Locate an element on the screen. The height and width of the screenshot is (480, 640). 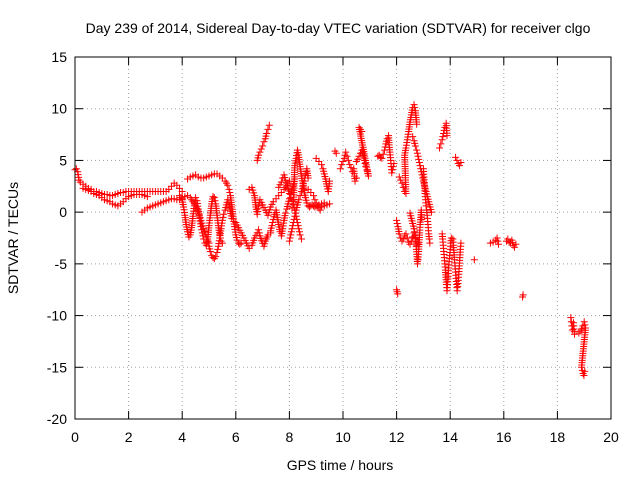
y-tick-label: 10 is located at coordinates (59, 109).